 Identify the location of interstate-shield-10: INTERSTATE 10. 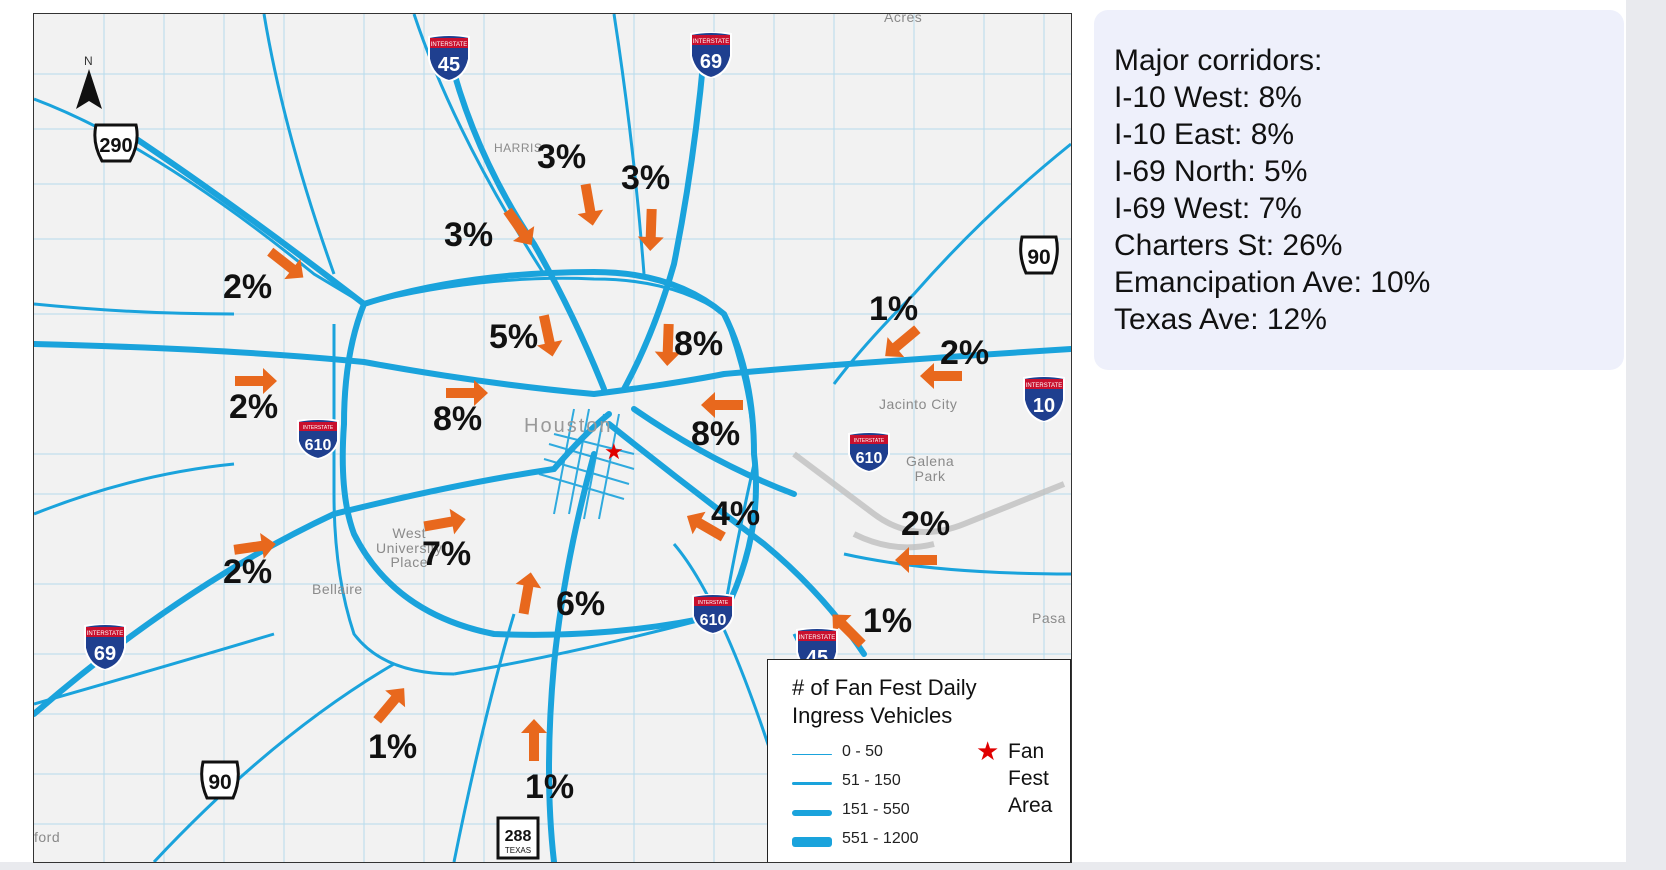
(1044, 401).